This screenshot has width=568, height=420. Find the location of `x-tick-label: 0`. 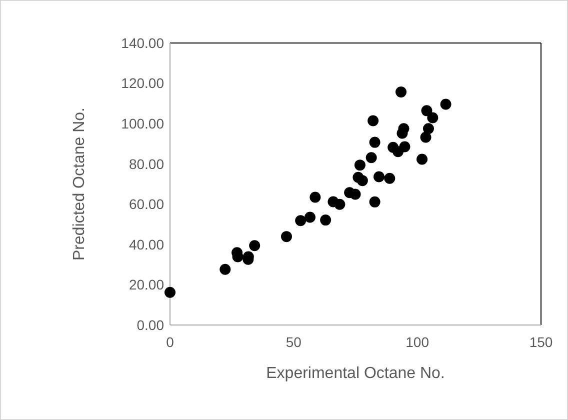

x-tick-label: 0 is located at coordinates (170, 342).